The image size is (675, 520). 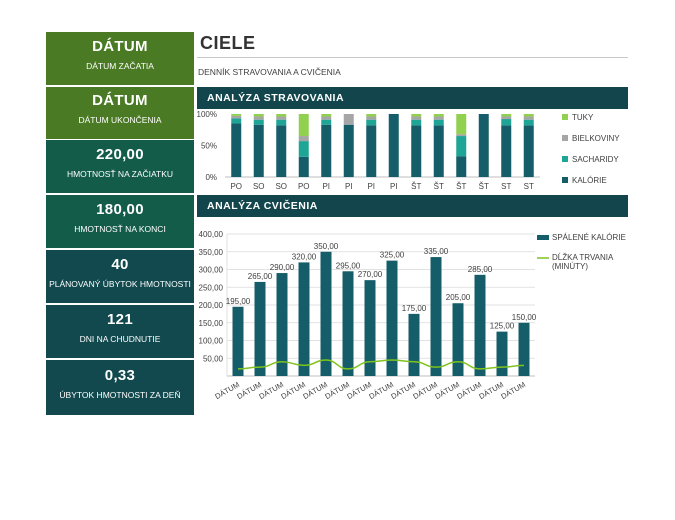 What do you see at coordinates (304, 256) in the screenshot?
I see `exercise-bar-data-label: 320,00` at bounding box center [304, 256].